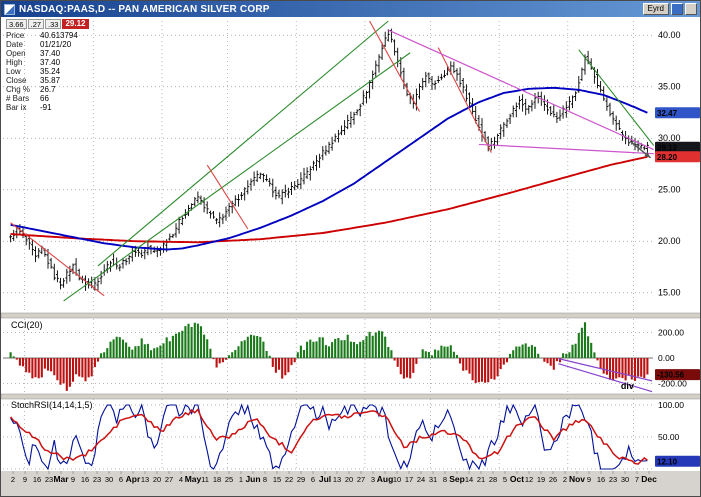 The height and width of the screenshot is (497, 701). Describe the element at coordinates (313, 479) in the screenshot. I see `svg-text: 6` at that location.